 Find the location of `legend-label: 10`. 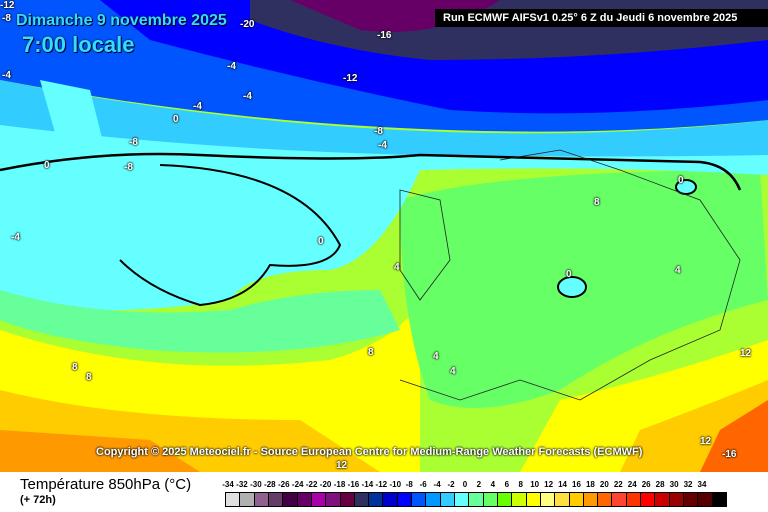

legend-label: 10 is located at coordinates (535, 484).